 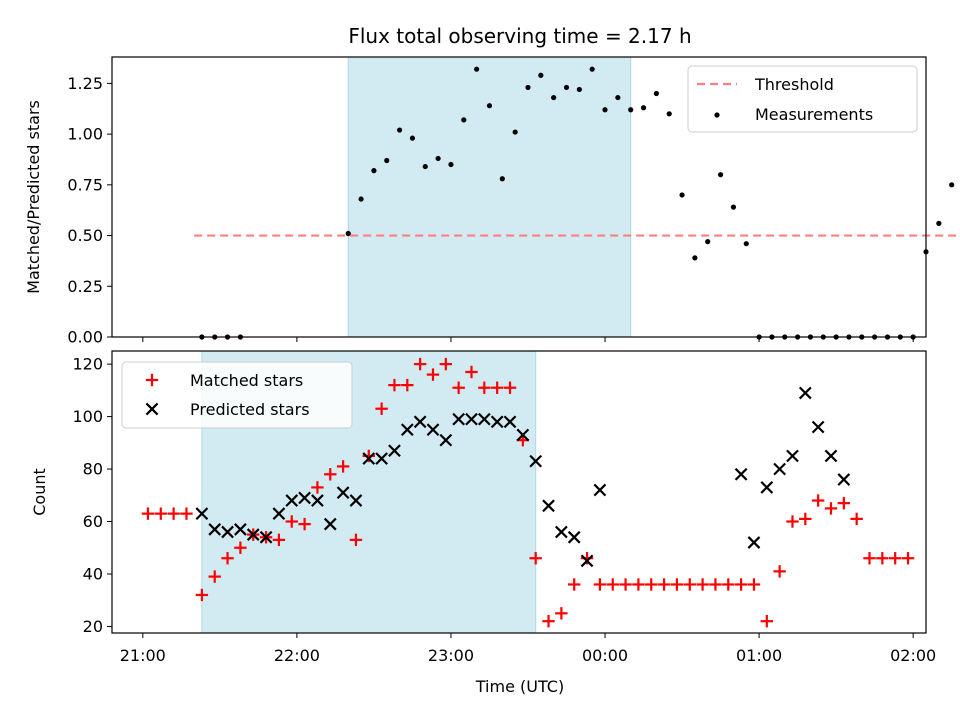 What do you see at coordinates (85, 337) in the screenshot?
I see `y-tick-label: 0.00` at bounding box center [85, 337].